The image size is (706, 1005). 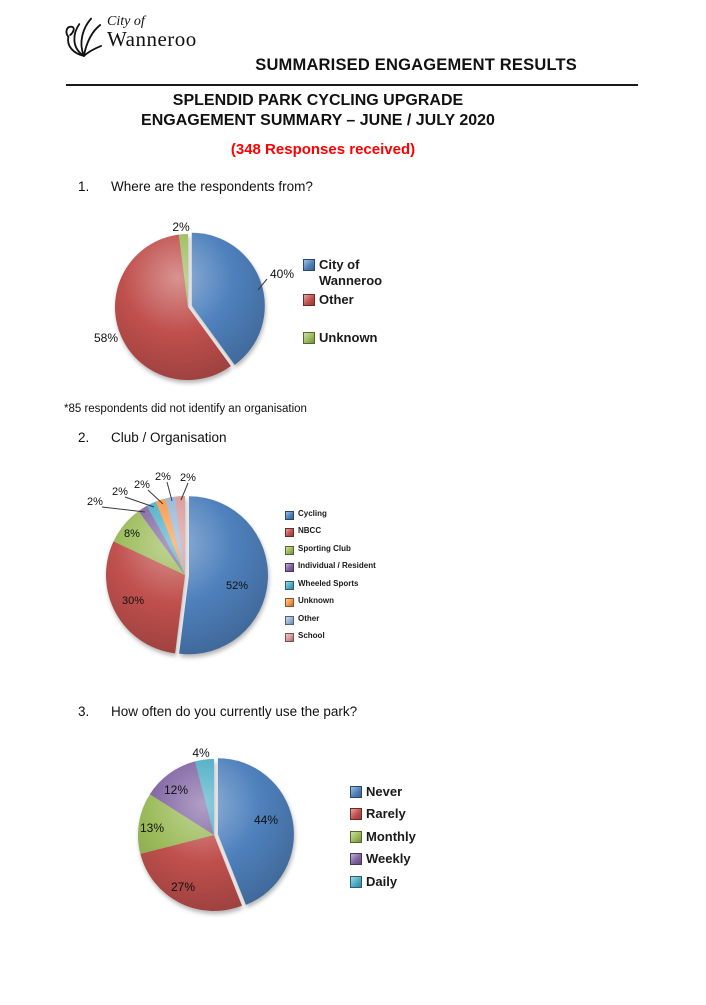 I want to click on pie-slice-rarely, so click(x=191, y=873).